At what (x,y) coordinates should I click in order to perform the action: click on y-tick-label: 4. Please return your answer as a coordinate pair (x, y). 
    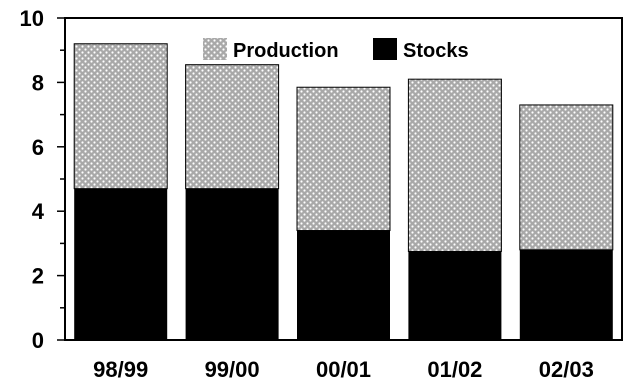
    Looking at the image, I should click on (38, 211).